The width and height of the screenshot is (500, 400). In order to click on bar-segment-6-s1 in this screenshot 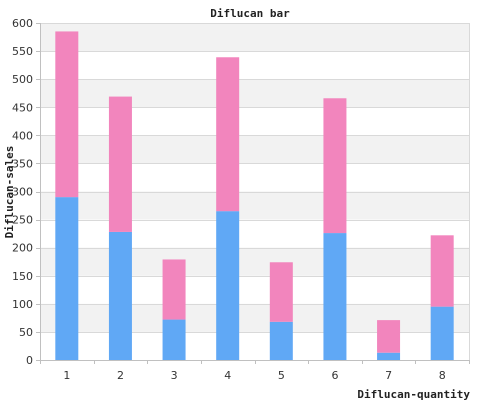, I will do `click(335, 296)`.